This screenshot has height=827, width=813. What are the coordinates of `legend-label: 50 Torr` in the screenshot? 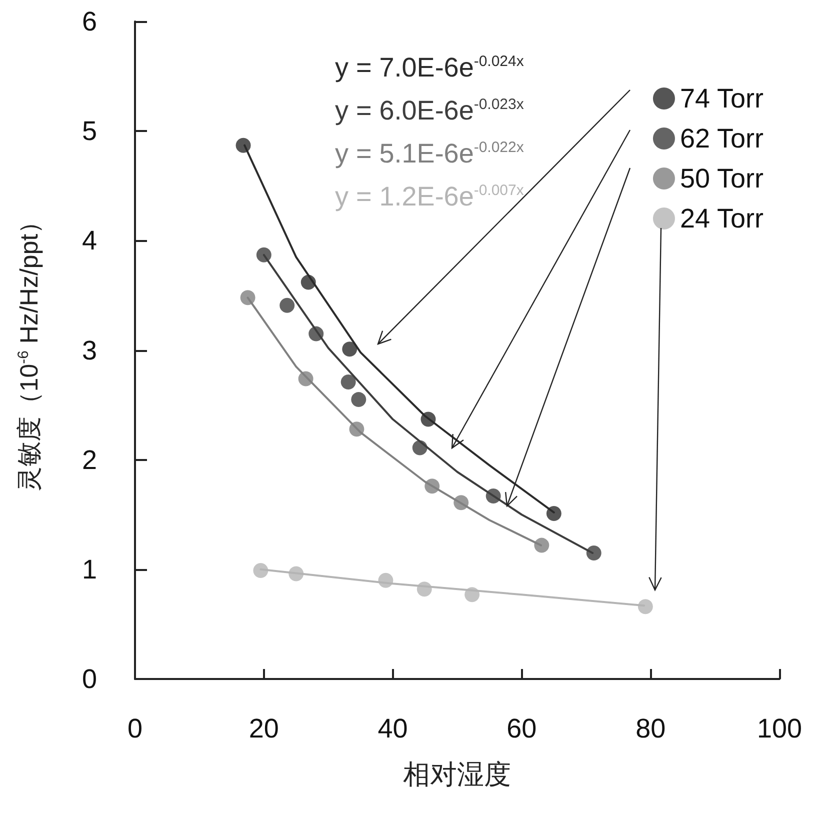 It's located at (722, 179).